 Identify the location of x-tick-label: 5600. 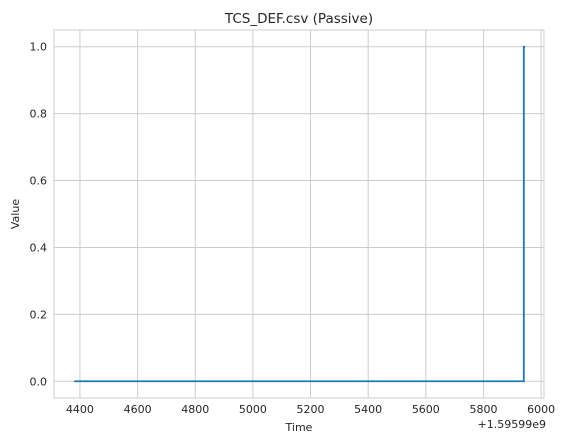
(426, 409).